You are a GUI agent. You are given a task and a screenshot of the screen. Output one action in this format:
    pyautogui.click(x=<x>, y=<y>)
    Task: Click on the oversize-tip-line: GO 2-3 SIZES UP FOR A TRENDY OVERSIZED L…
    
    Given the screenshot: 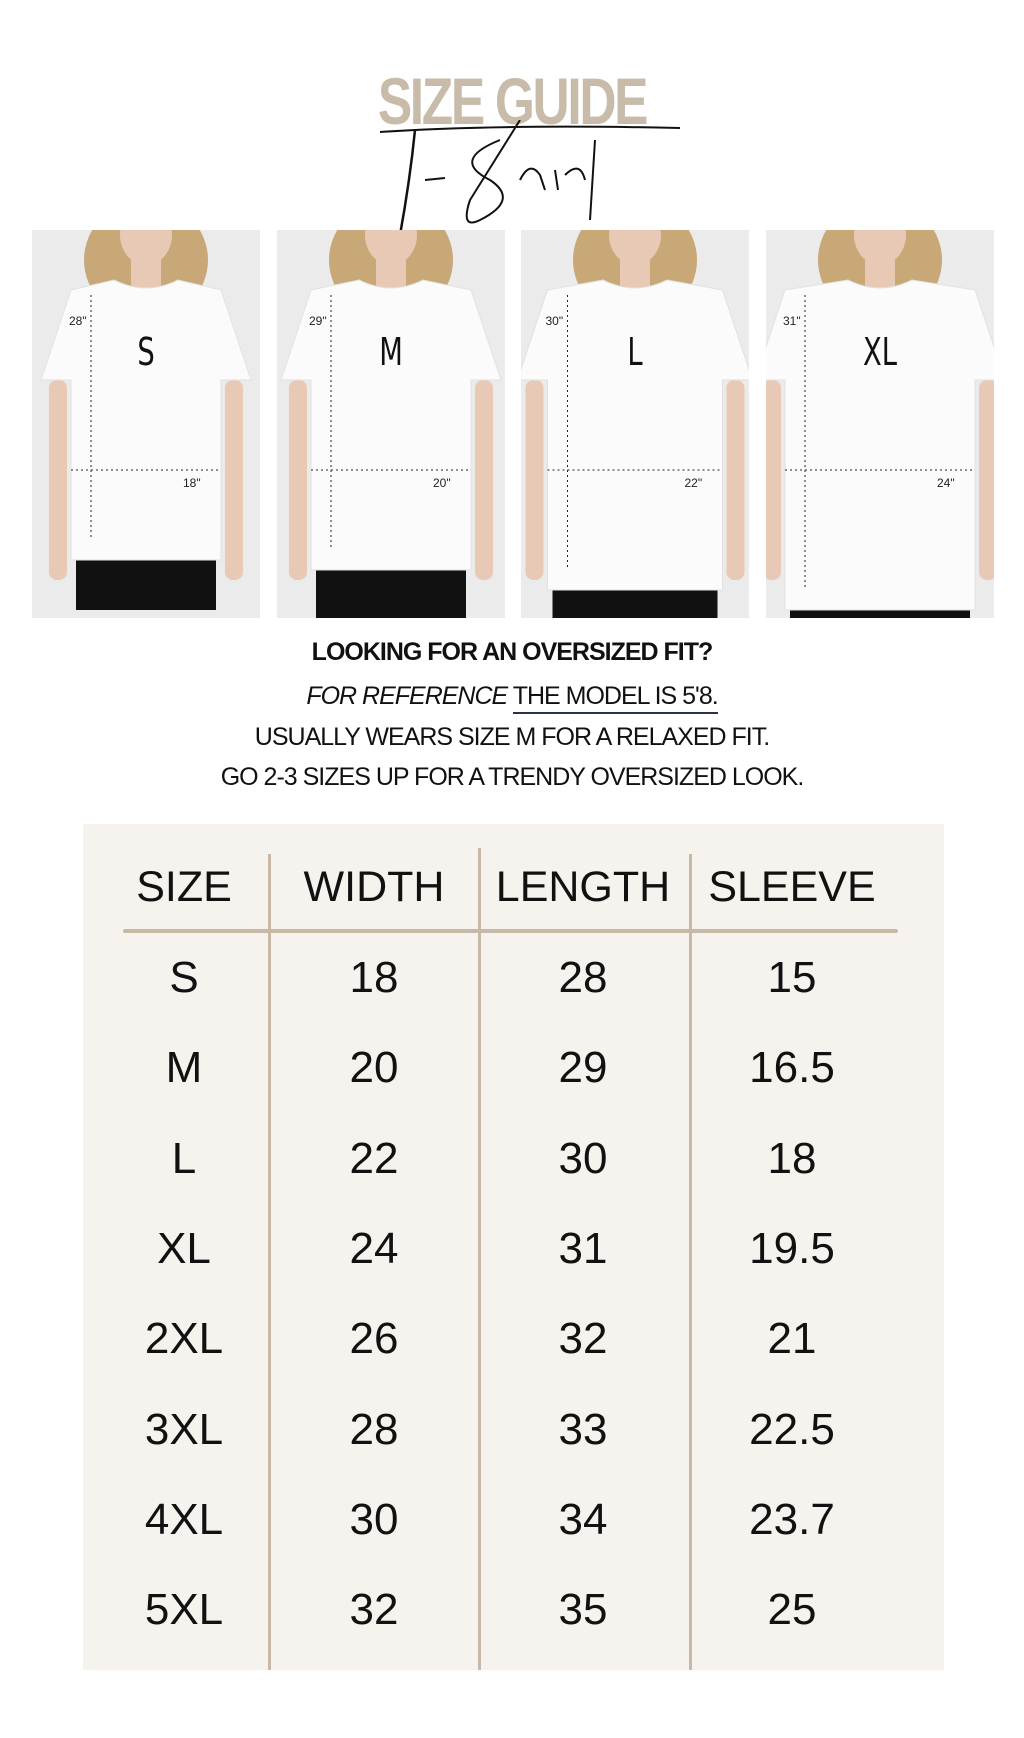 What is the action you would take?
    pyautogui.click(x=512, y=777)
    